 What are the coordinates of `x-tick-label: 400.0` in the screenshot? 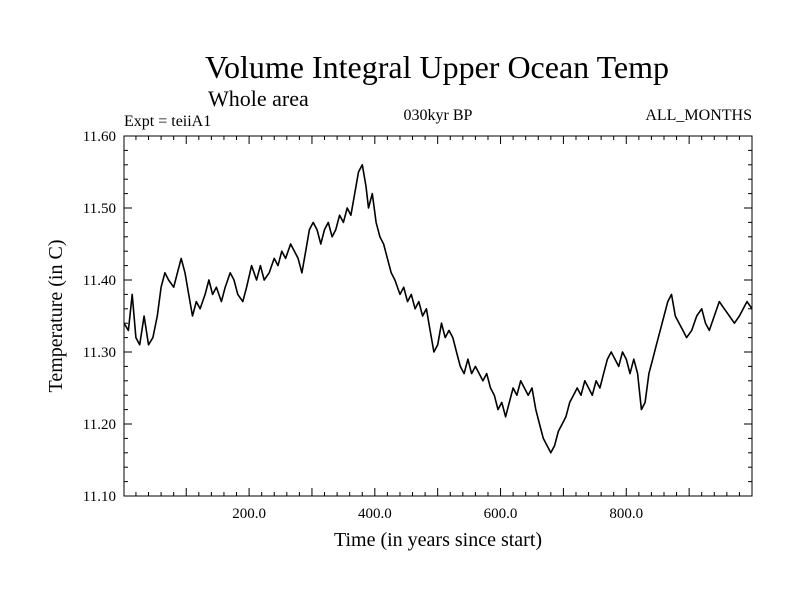 It's located at (375, 514).